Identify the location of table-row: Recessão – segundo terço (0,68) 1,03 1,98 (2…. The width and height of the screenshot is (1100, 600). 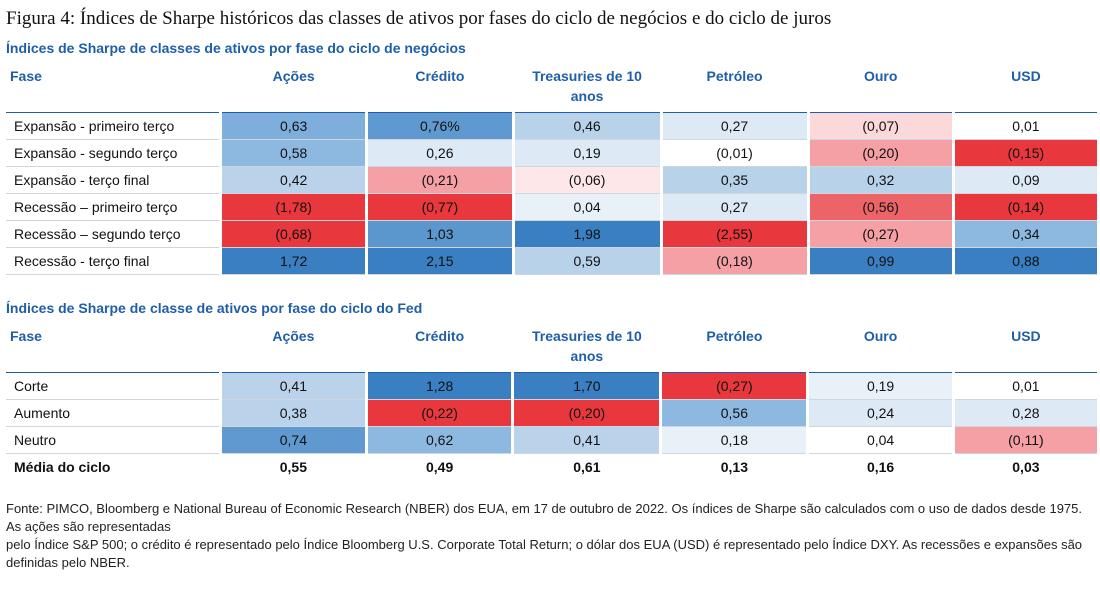
(551, 234).